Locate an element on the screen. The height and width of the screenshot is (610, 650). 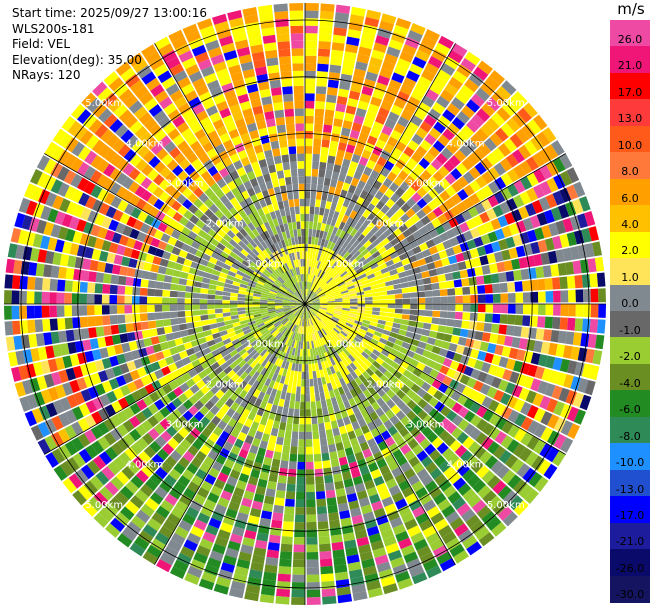
range-ring-label: 1.00km is located at coordinates (265, 264).